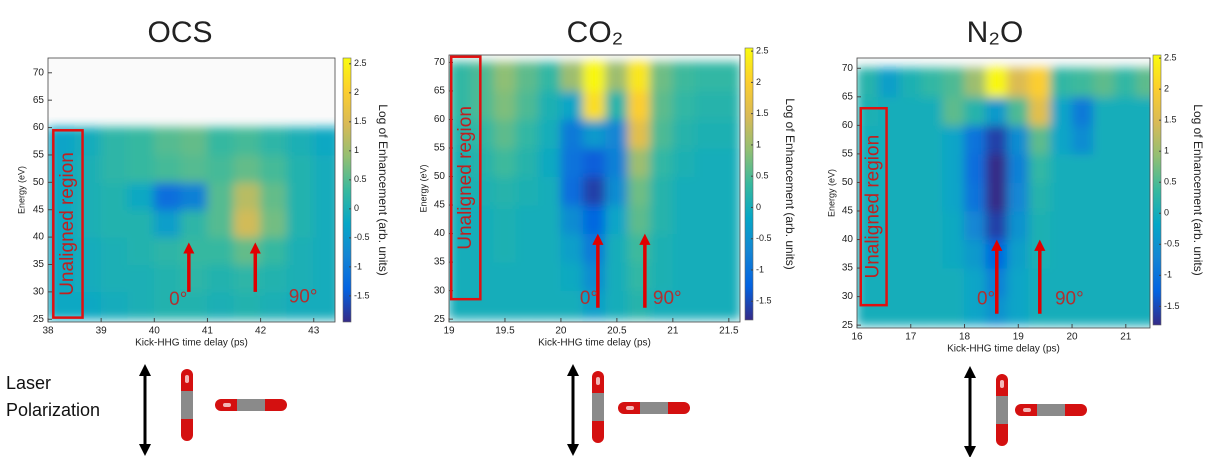 Image resolution: width=1211 pixels, height=457 pixels. Describe the element at coordinates (1126, 337) in the screenshot. I see `x-tick-label: 21` at that location.